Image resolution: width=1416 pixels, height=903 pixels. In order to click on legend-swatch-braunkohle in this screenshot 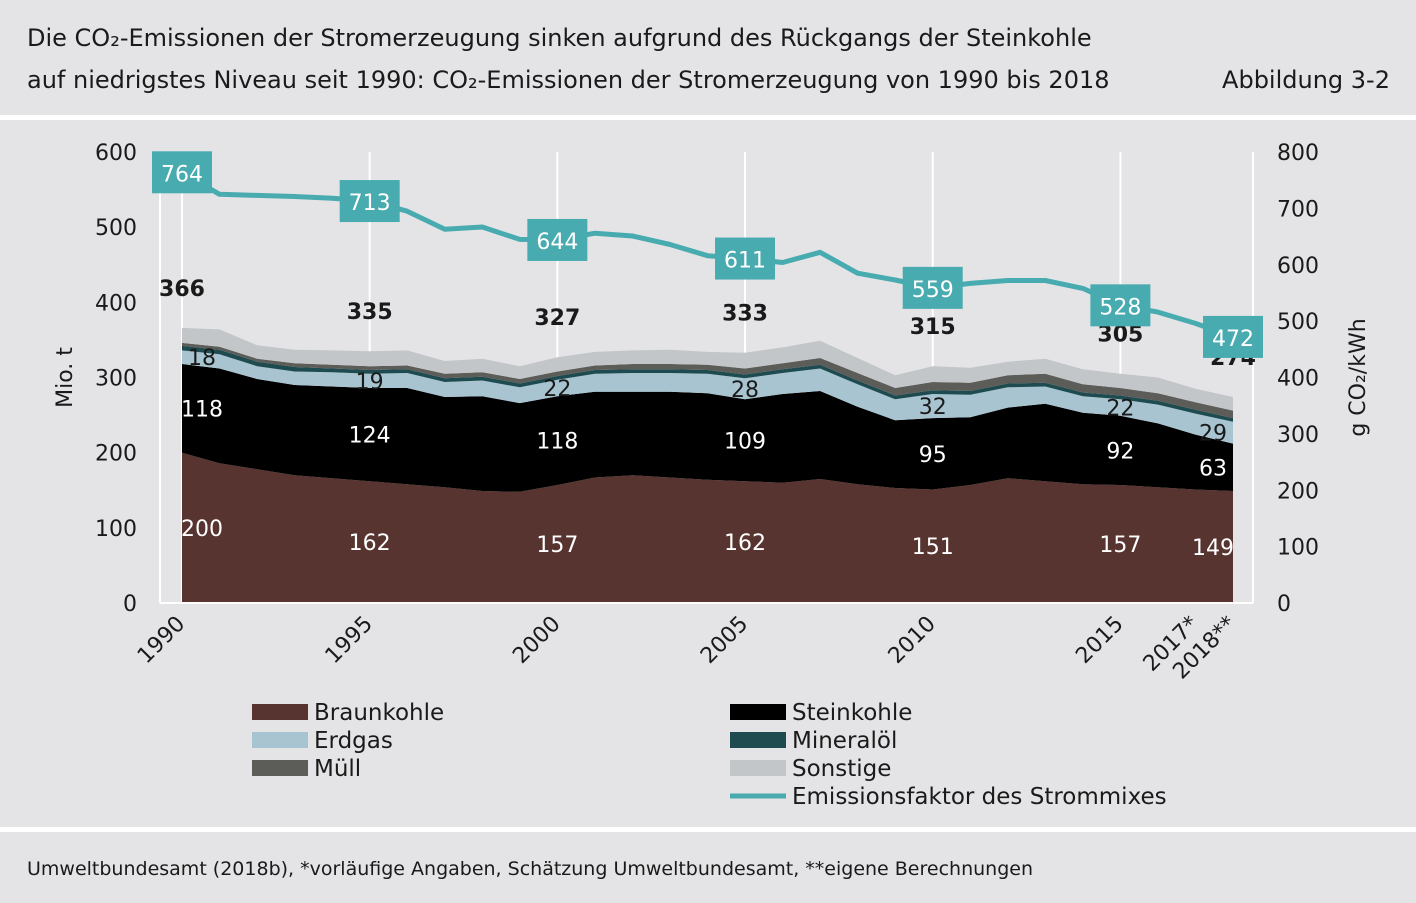, I will do `click(280, 712)`.